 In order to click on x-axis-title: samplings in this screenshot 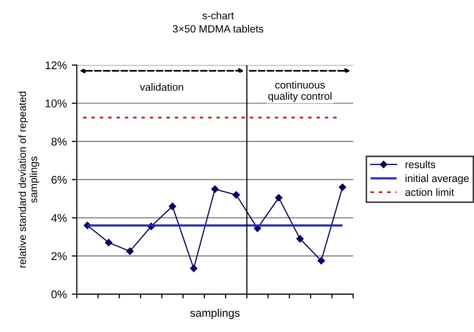, I will do `click(215, 314)`.